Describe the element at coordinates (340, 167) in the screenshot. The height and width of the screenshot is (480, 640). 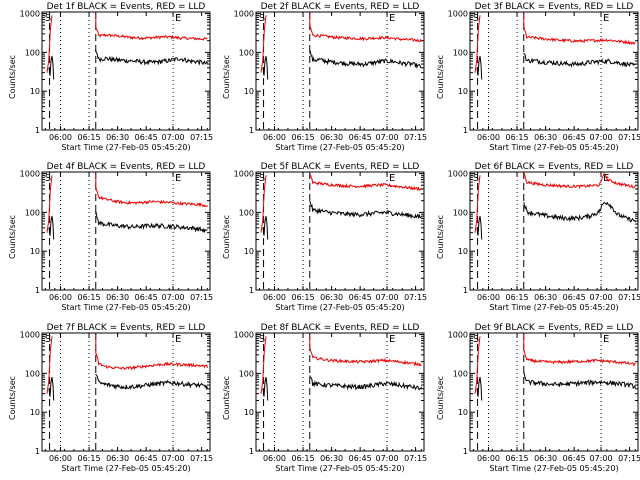
I see `panel-title: Det 5f BLACK = Events, RED = LLD` at that location.